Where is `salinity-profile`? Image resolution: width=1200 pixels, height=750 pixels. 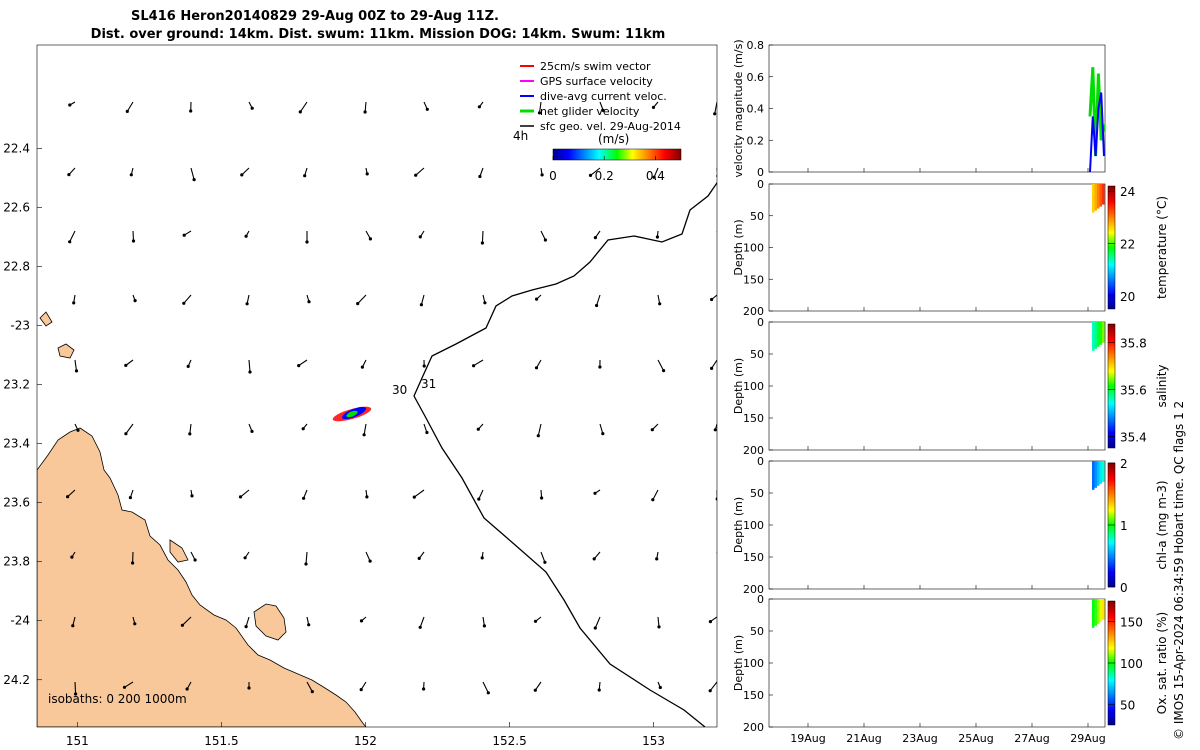 salinity-profile is located at coordinates (1098, 334).